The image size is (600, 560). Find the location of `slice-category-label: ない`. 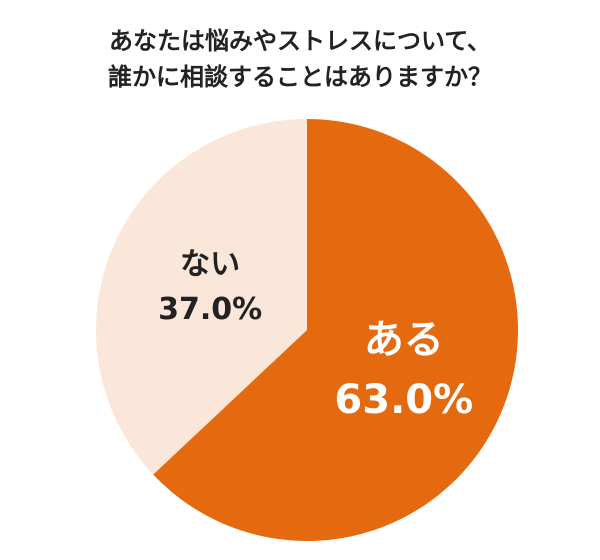

slice-category-label: ない is located at coordinates (210, 264).